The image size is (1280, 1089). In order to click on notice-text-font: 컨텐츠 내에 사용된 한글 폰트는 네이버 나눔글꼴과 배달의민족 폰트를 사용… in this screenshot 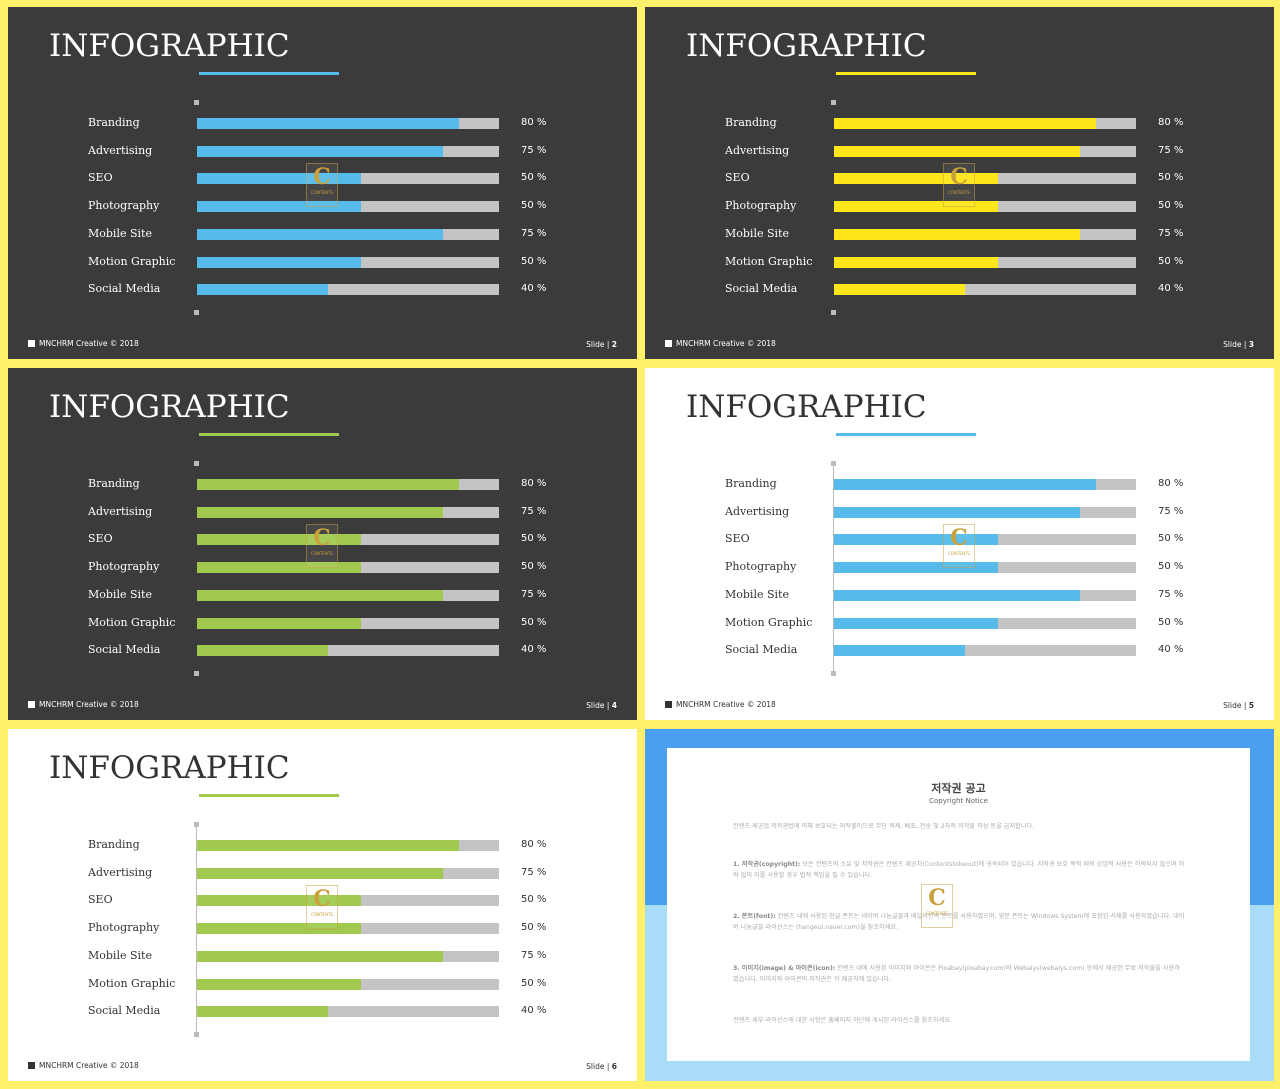, I will do `click(959, 922)`.